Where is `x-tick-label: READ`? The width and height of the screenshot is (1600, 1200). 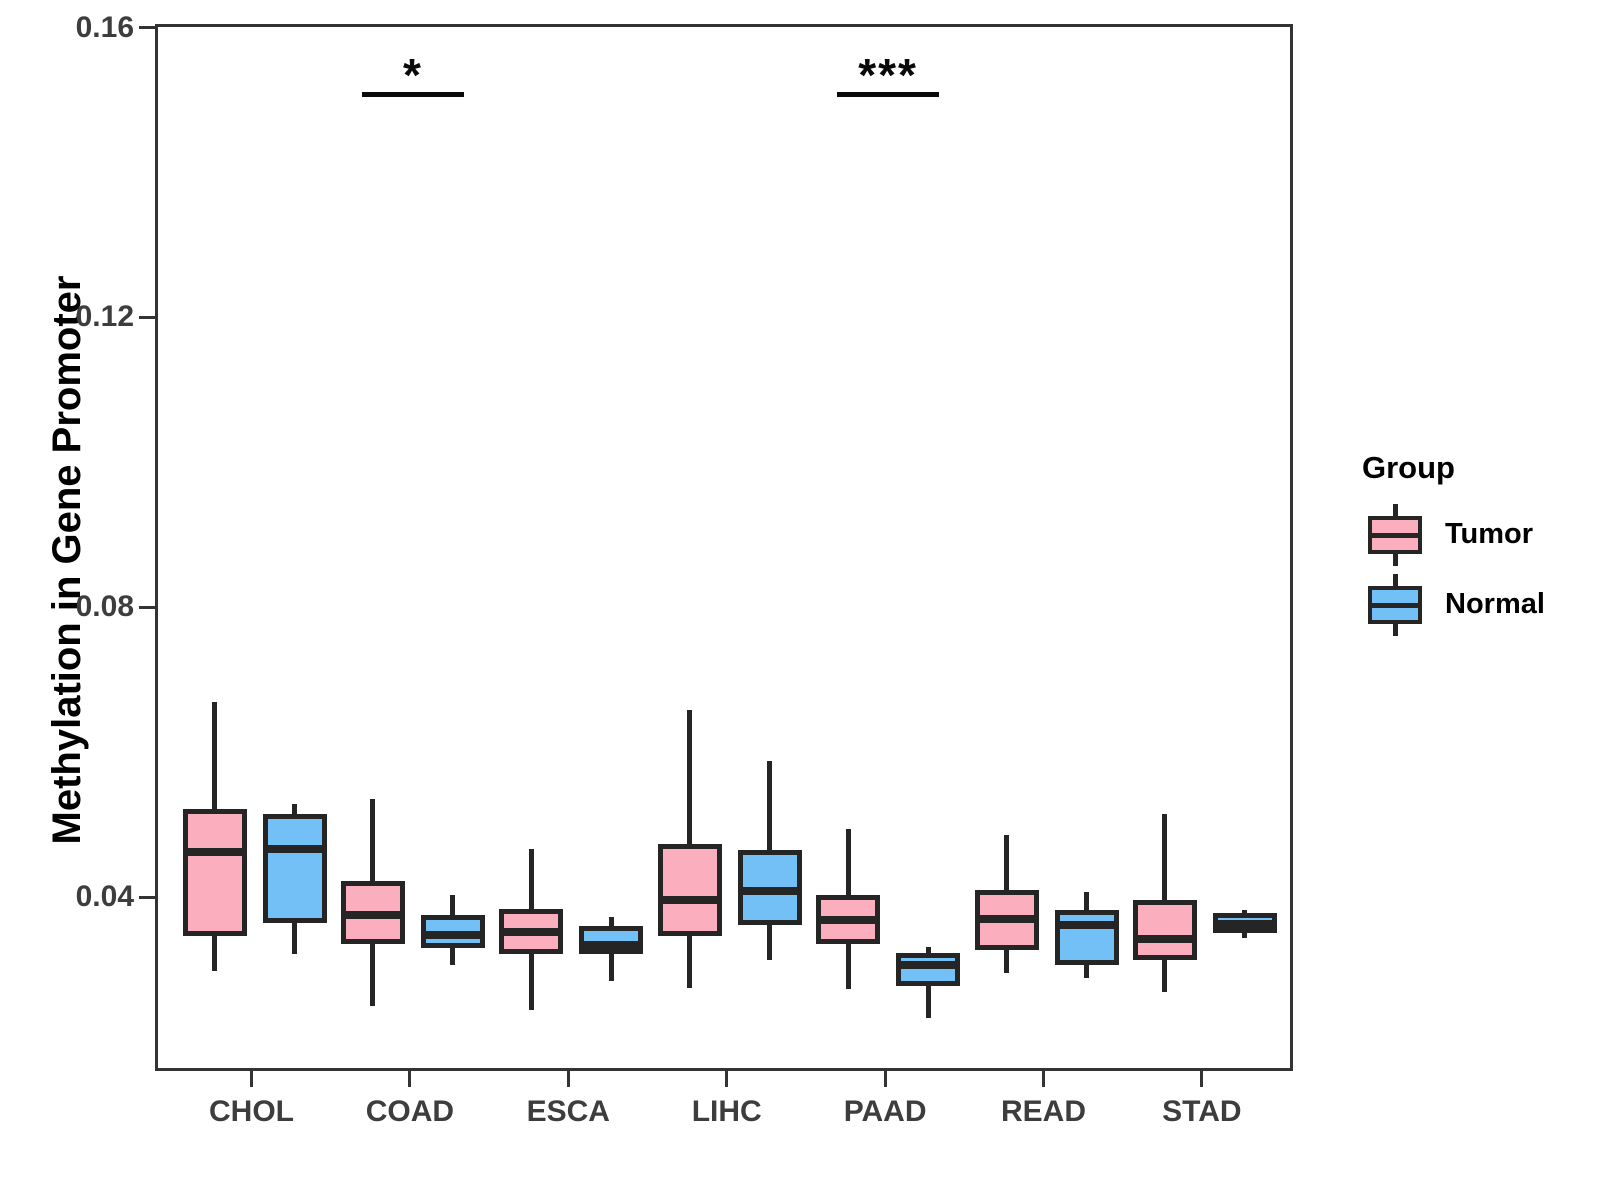
x-tick-label: READ is located at coordinates (1043, 1111).